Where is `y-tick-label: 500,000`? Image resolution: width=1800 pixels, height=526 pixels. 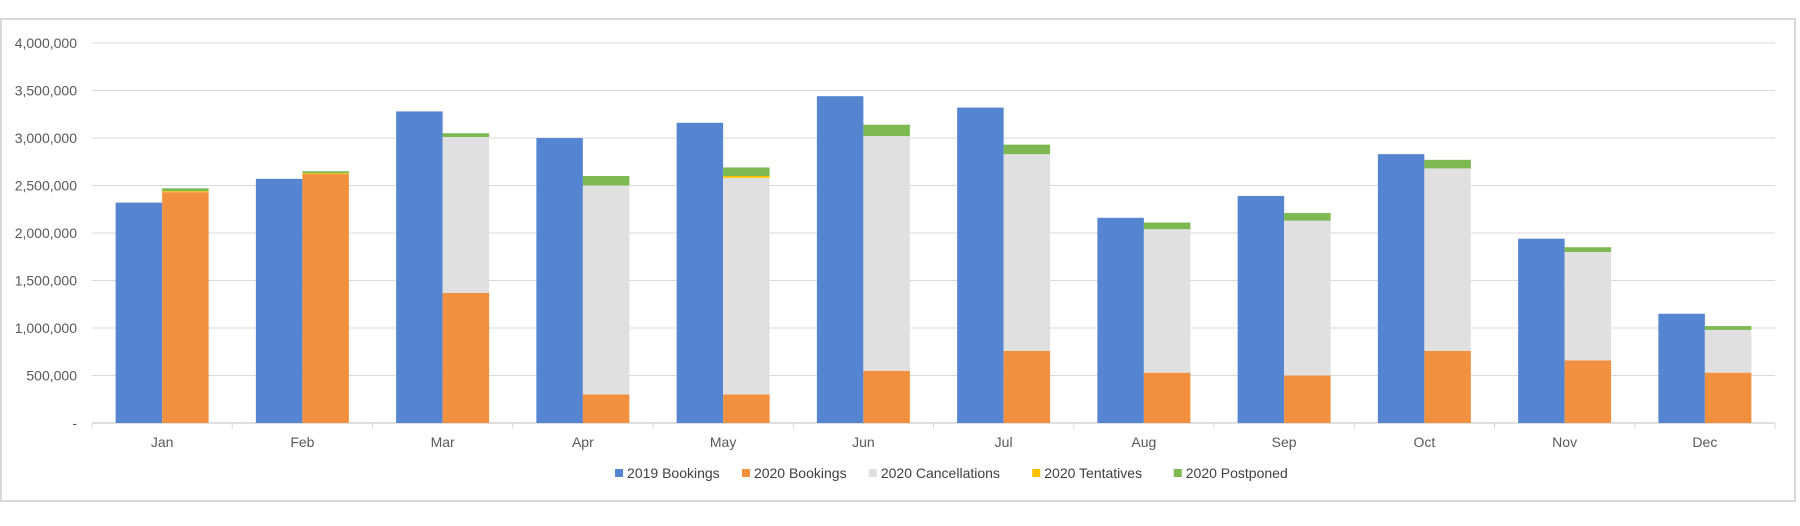
y-tick-label: 500,000 is located at coordinates (51, 376).